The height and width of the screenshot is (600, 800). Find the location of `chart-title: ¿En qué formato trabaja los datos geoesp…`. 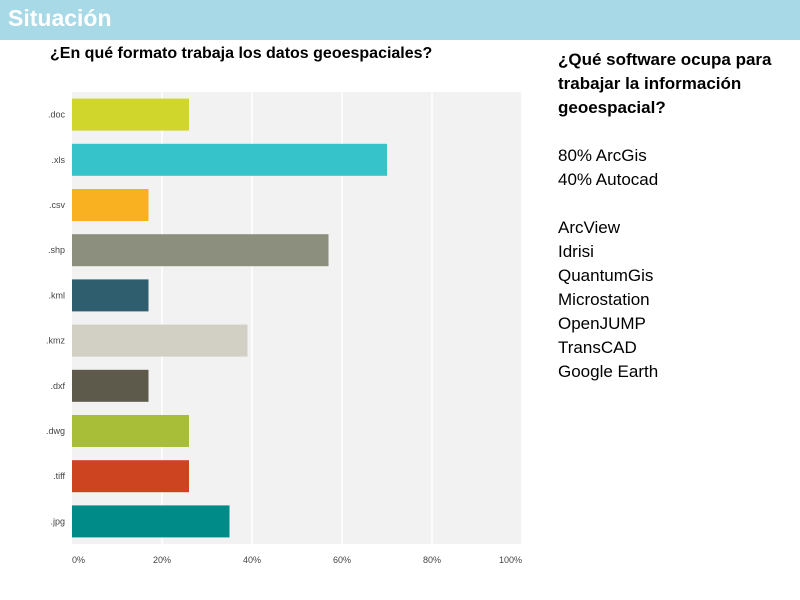

chart-title: ¿En qué formato trabaja los datos geoesp… is located at coordinates (241, 53).